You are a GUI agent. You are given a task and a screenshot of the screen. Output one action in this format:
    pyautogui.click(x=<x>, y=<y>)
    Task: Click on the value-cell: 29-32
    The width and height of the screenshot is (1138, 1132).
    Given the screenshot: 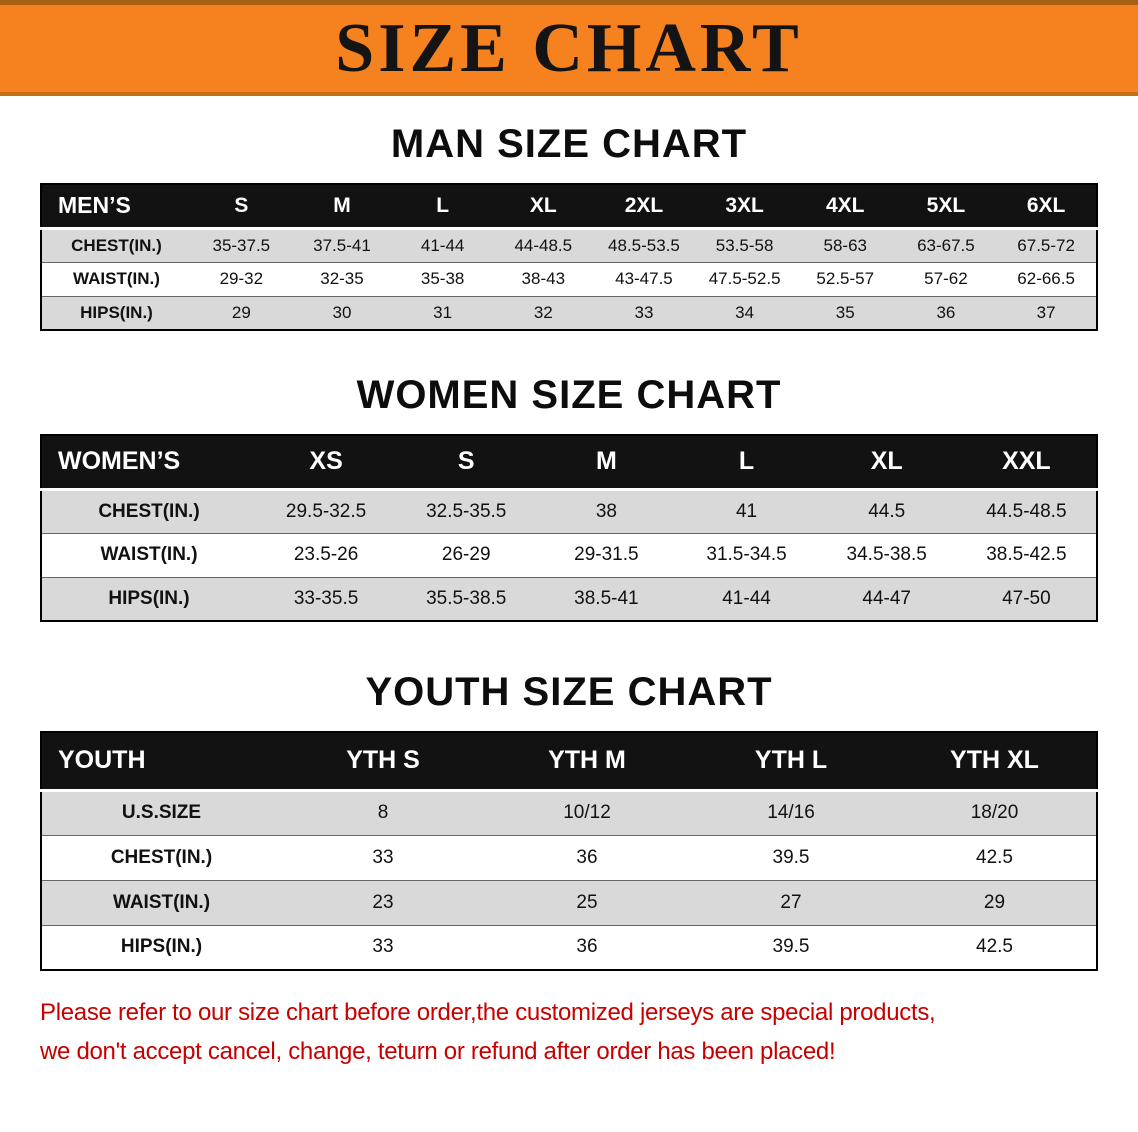 What is the action you would take?
    pyautogui.click(x=241, y=278)
    